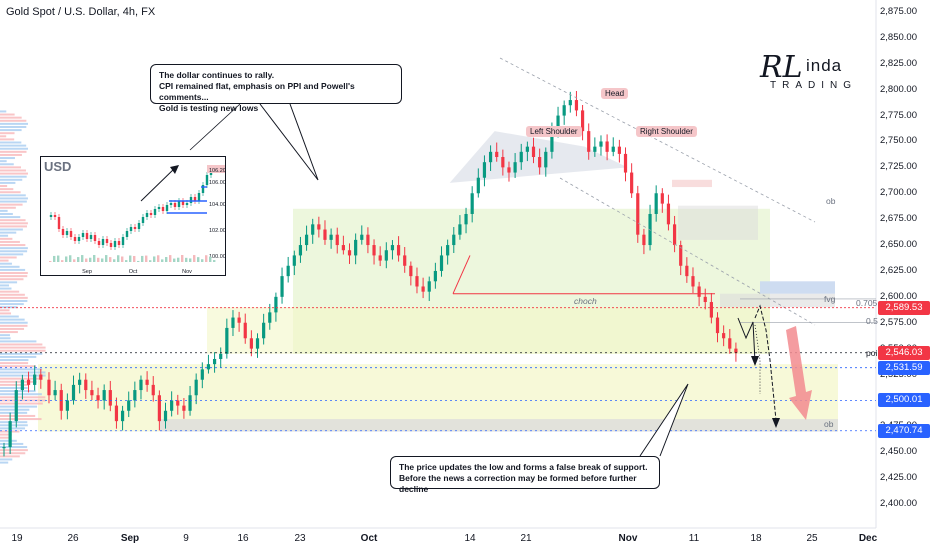 The image size is (932, 550). Describe the element at coordinates (872, 353) in the screenshot. I see `label-poi: poi` at that location.